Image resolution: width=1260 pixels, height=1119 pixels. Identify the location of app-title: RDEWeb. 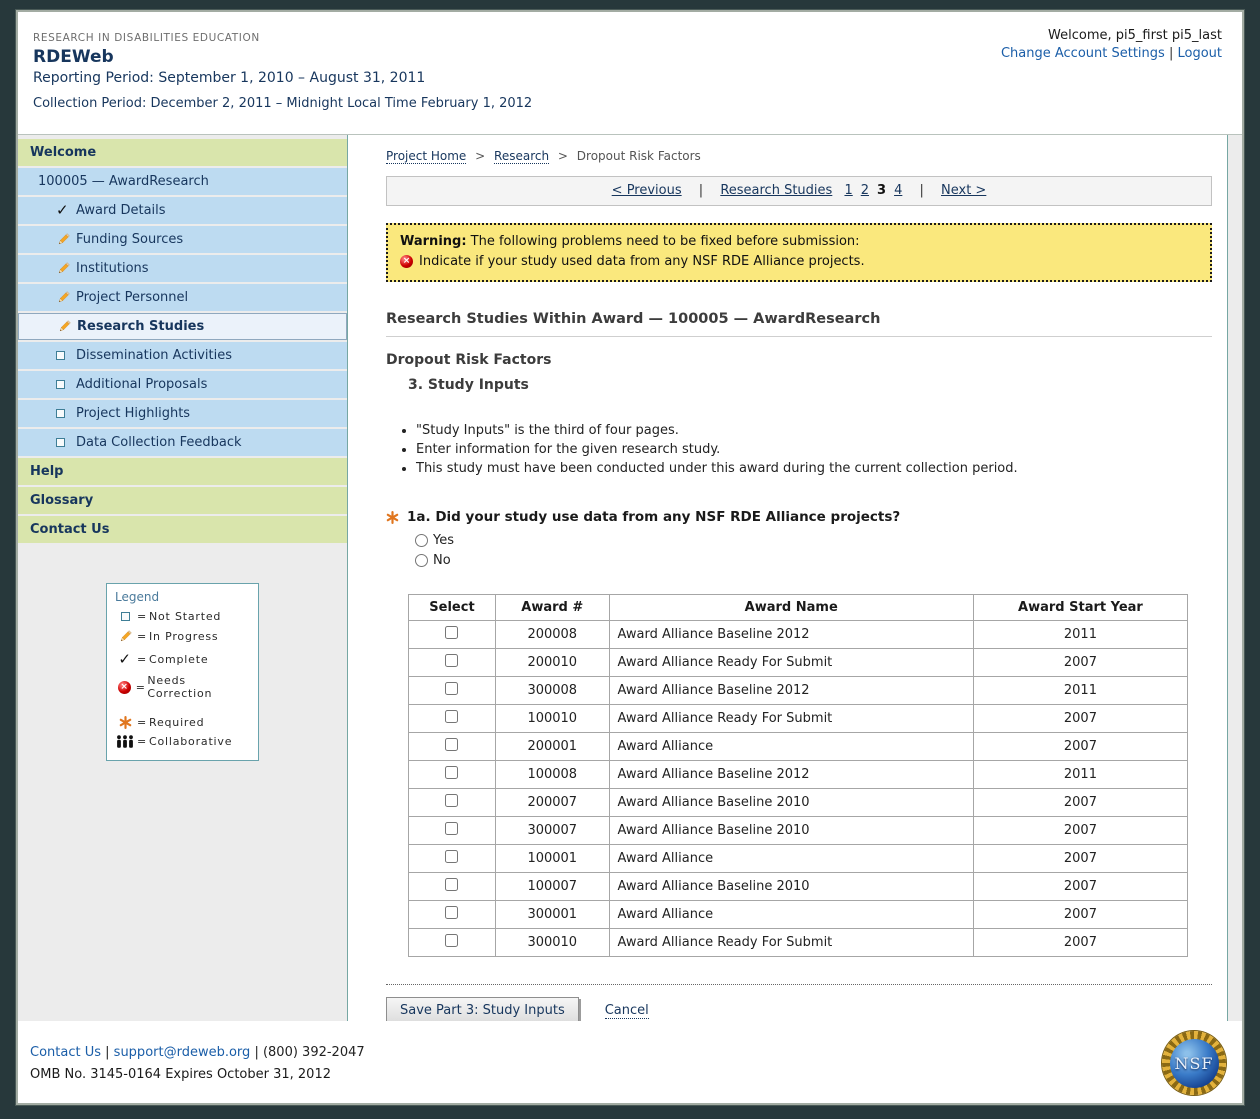
(73, 57).